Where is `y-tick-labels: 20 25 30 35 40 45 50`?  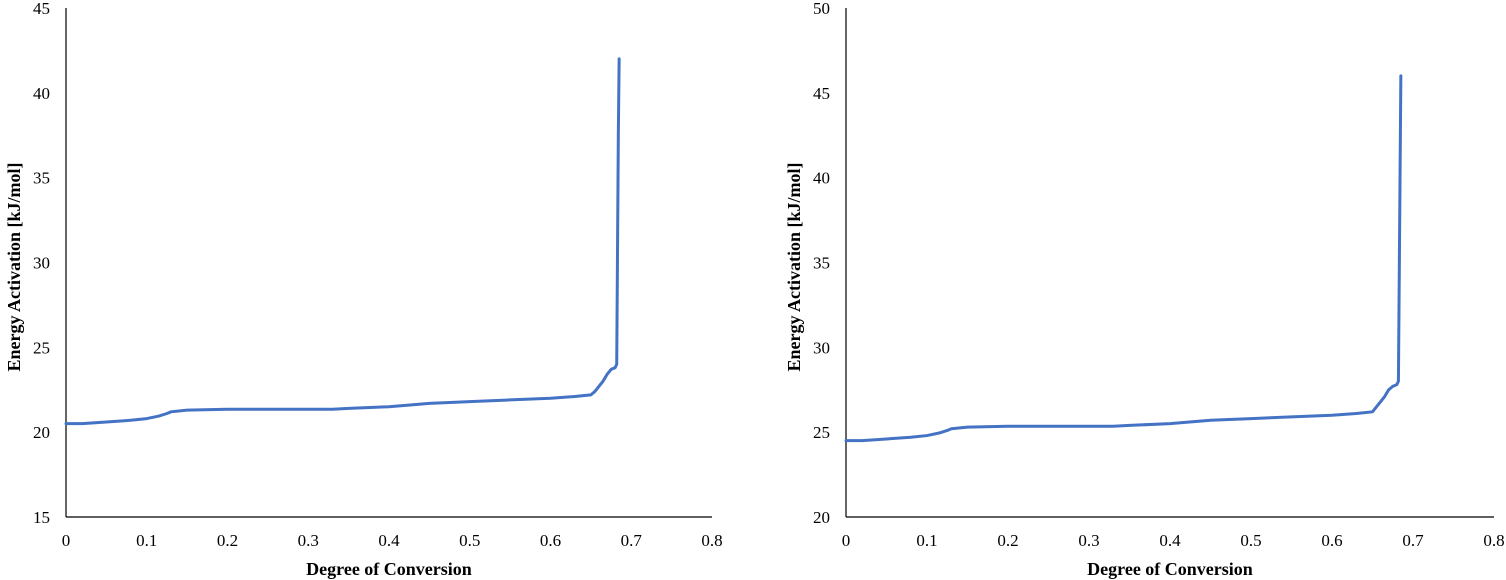 y-tick-labels: 20 25 30 35 40 45 50 is located at coordinates (821, 263).